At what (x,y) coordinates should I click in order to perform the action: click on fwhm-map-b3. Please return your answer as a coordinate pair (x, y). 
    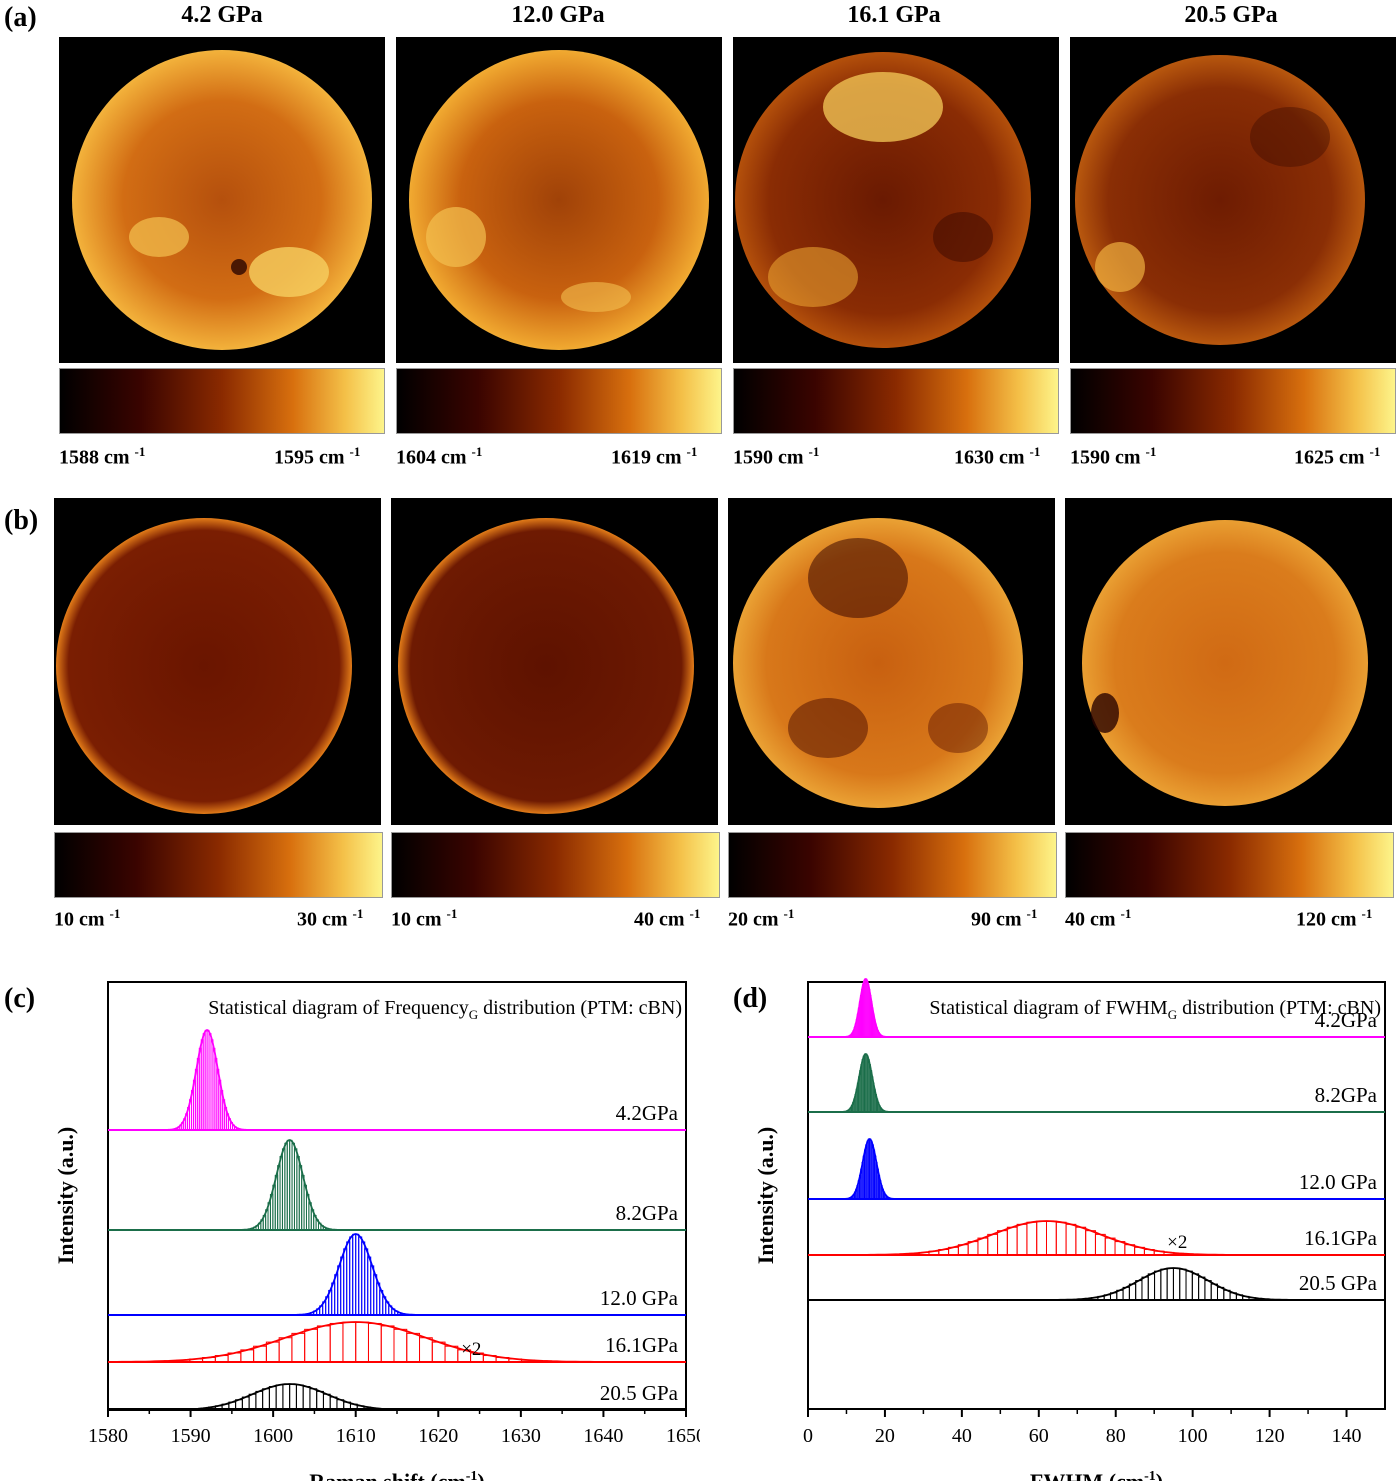
    Looking at the image, I should click on (891, 661).